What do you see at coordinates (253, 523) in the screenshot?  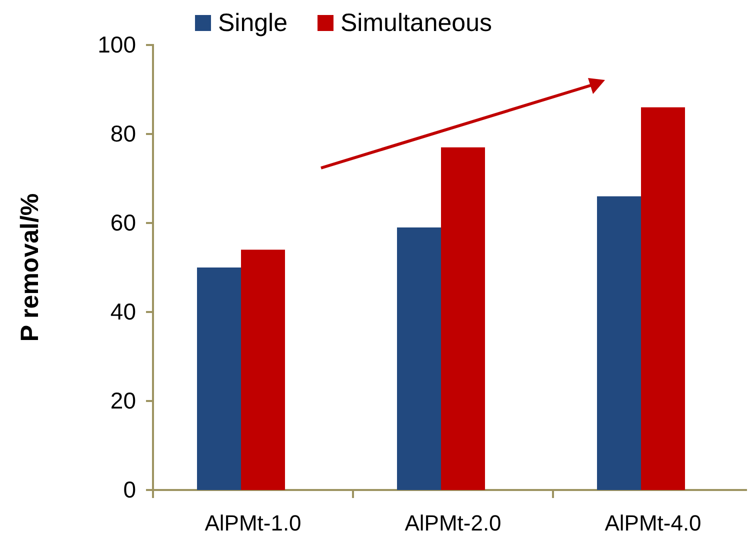 I see `x-tick-label: AlPMt-1.0` at bounding box center [253, 523].